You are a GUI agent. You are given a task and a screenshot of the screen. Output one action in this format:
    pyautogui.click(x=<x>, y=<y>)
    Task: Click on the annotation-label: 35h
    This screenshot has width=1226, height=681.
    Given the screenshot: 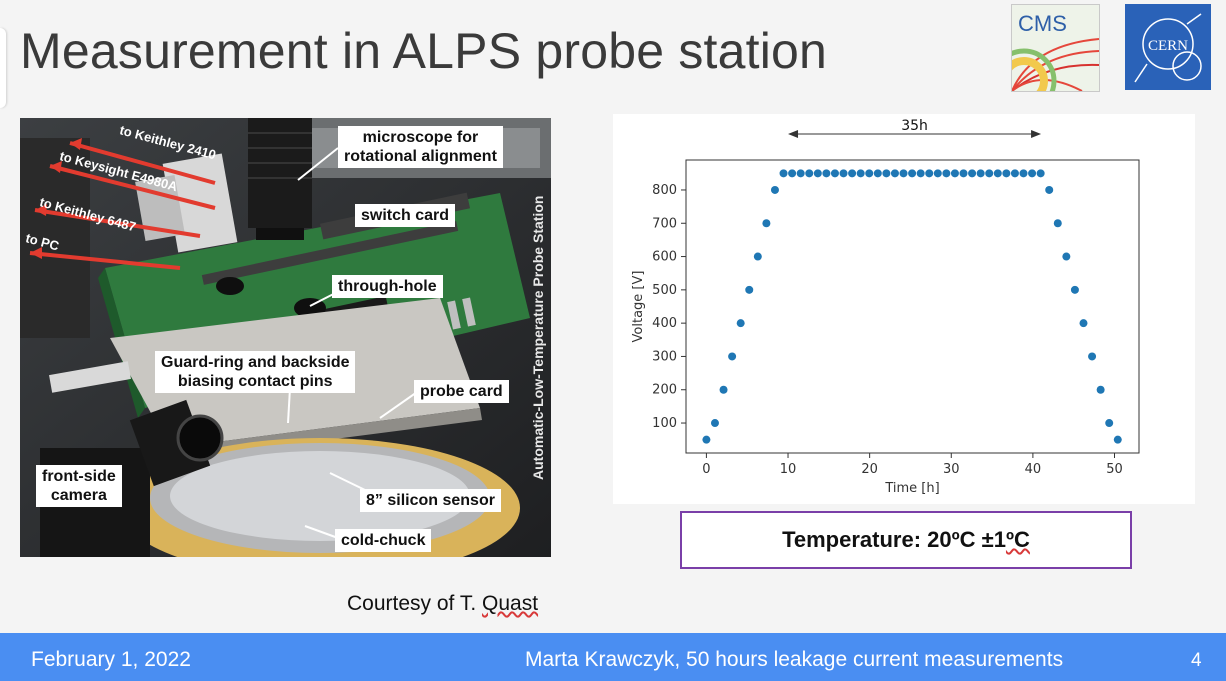 What is the action you would take?
    pyautogui.click(x=914, y=126)
    